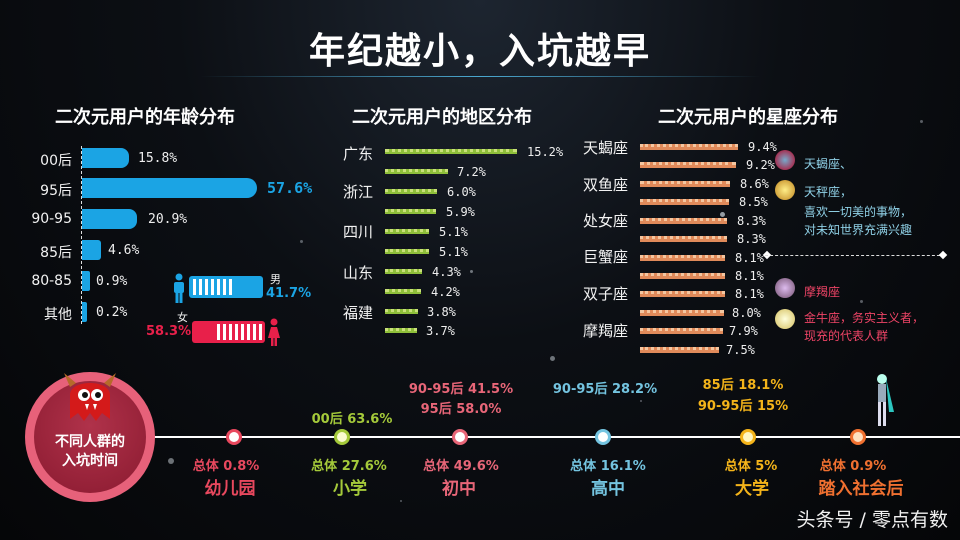 This screenshot has width=960, height=540. What do you see at coordinates (754, 184) in the screenshot?
I see `constellation-value: 8.6%` at bounding box center [754, 184].